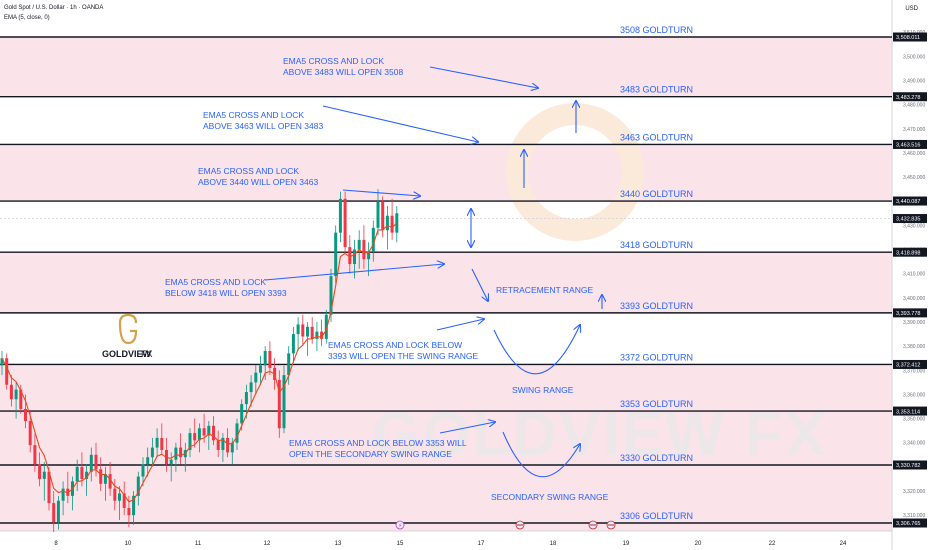 Image resolution: width=932 pixels, height=550 pixels. What do you see at coordinates (914, 444) in the screenshot?
I see `y-tick-label-3340: 3,340.000` at bounding box center [914, 444].